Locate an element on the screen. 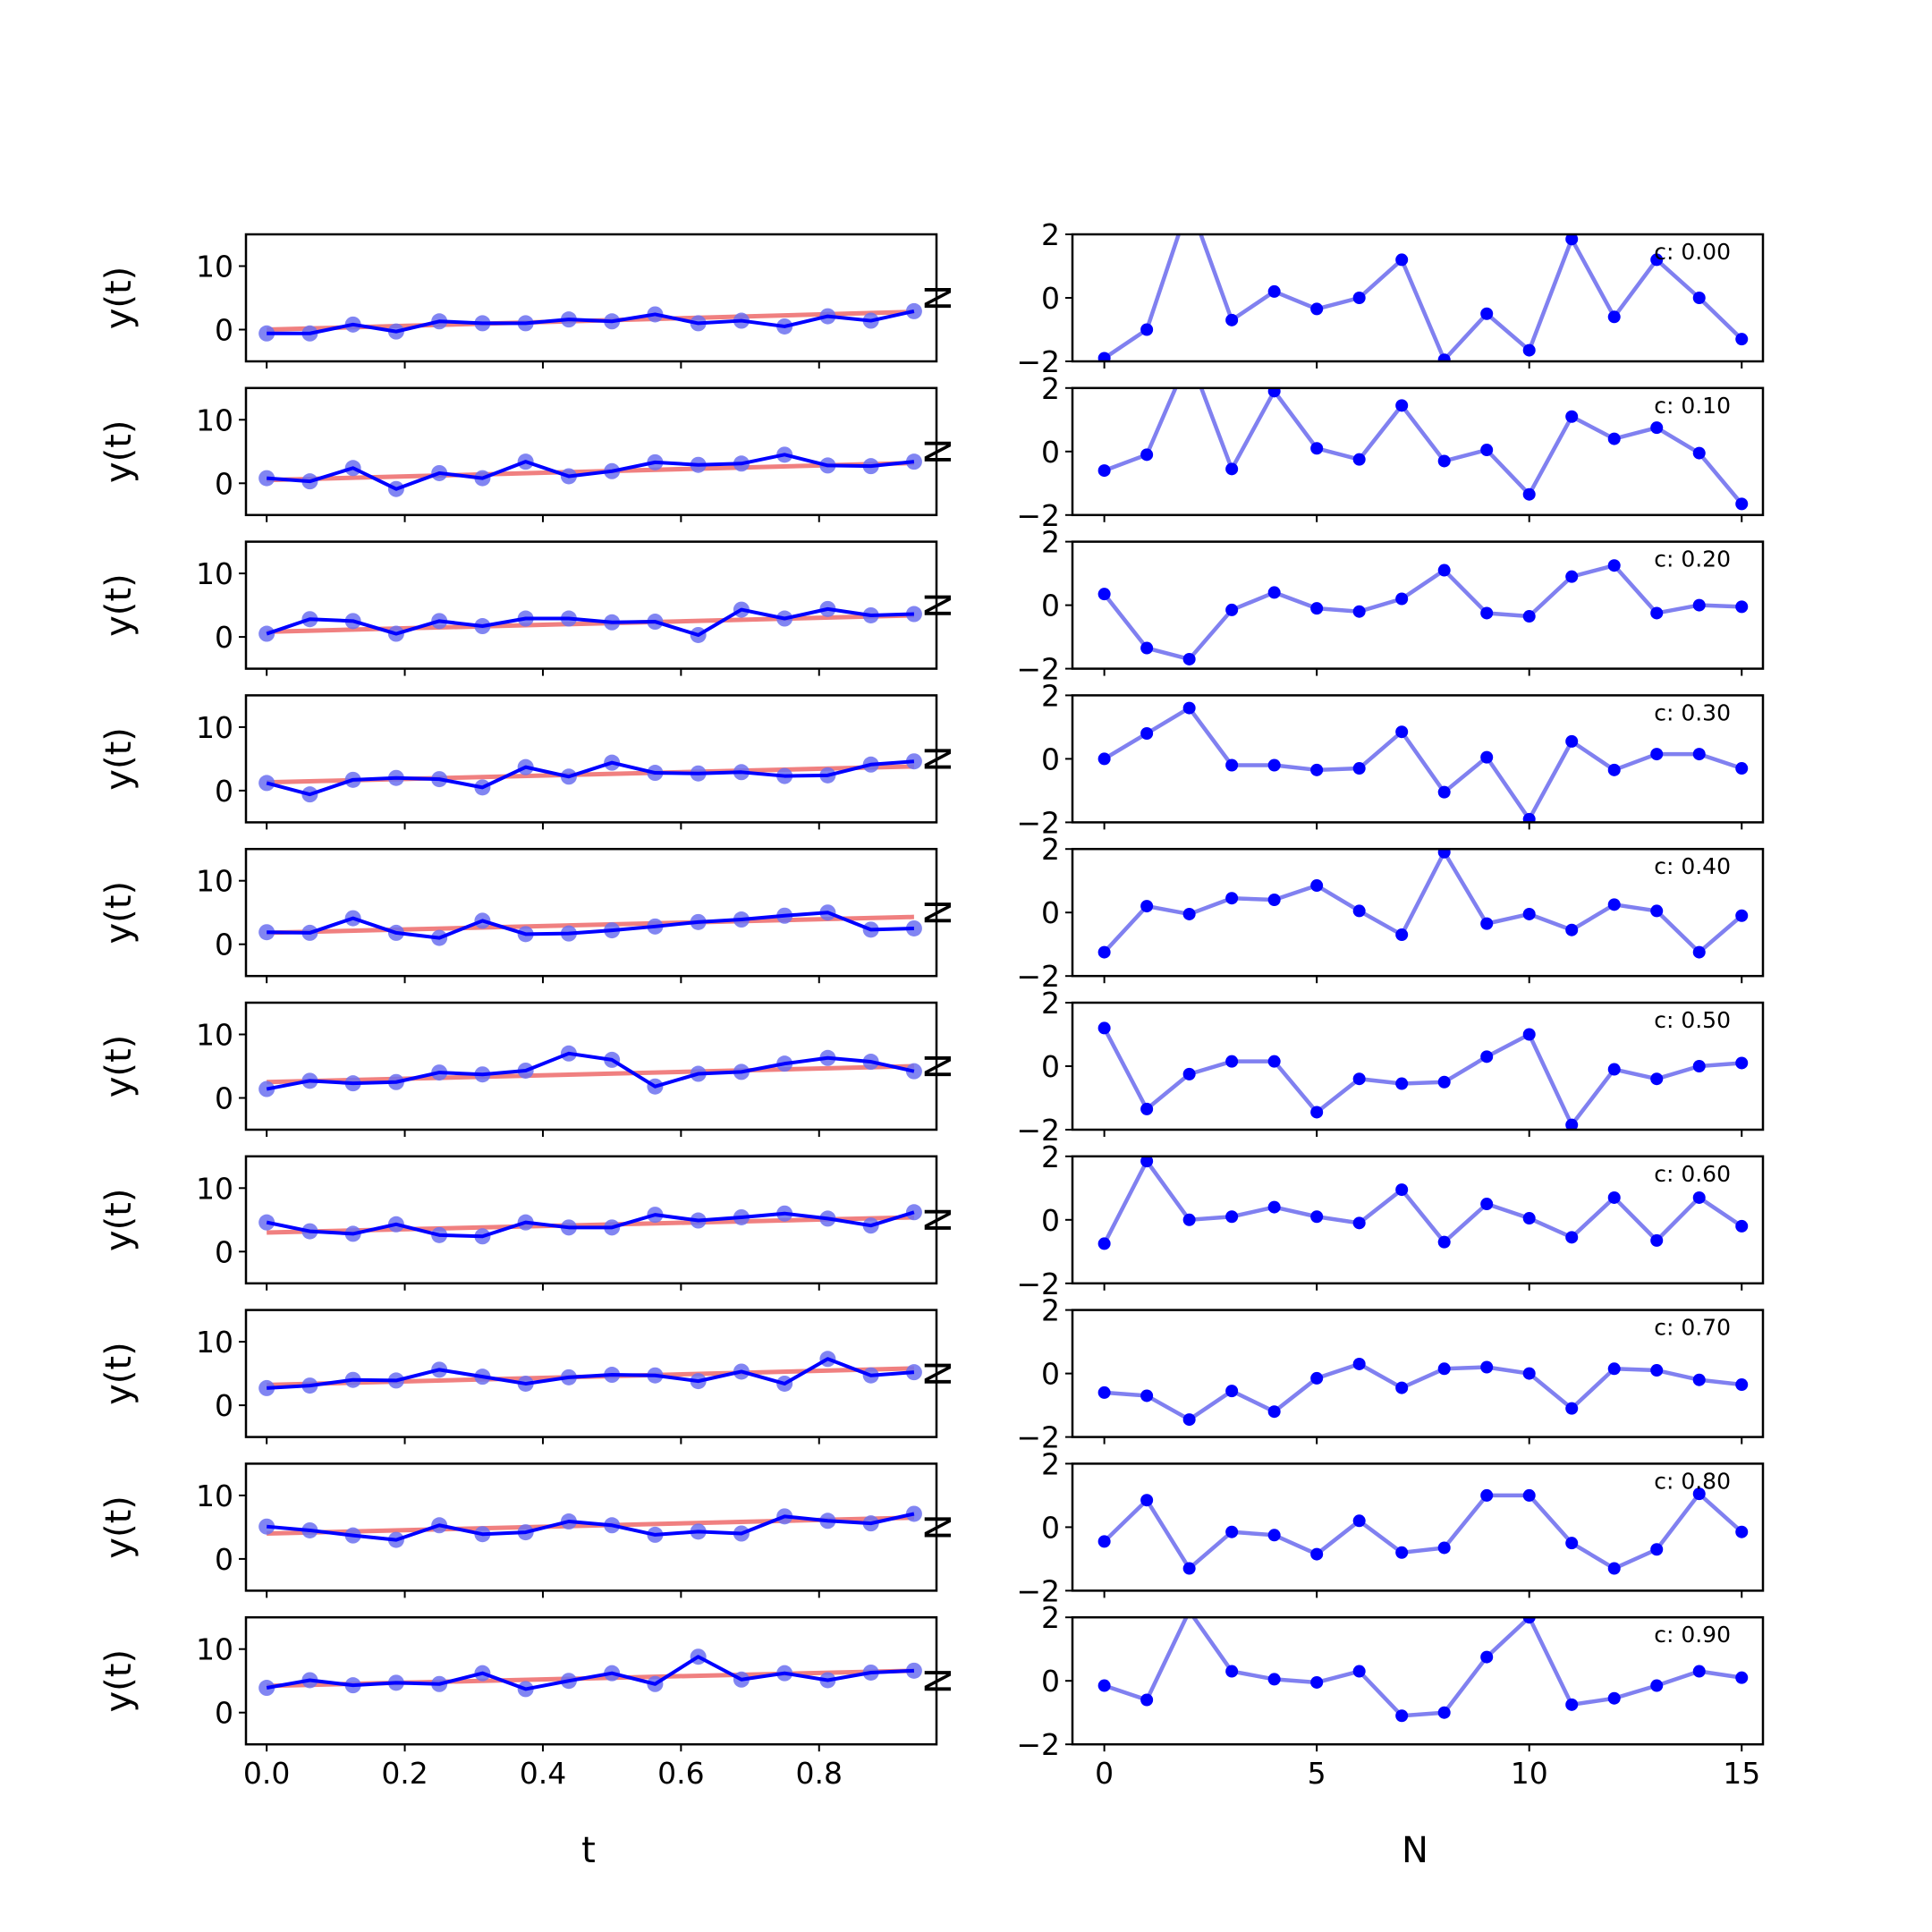 This screenshot has height=1932, width=1932. left-x-tick-label: 0.4 is located at coordinates (543, 1773).